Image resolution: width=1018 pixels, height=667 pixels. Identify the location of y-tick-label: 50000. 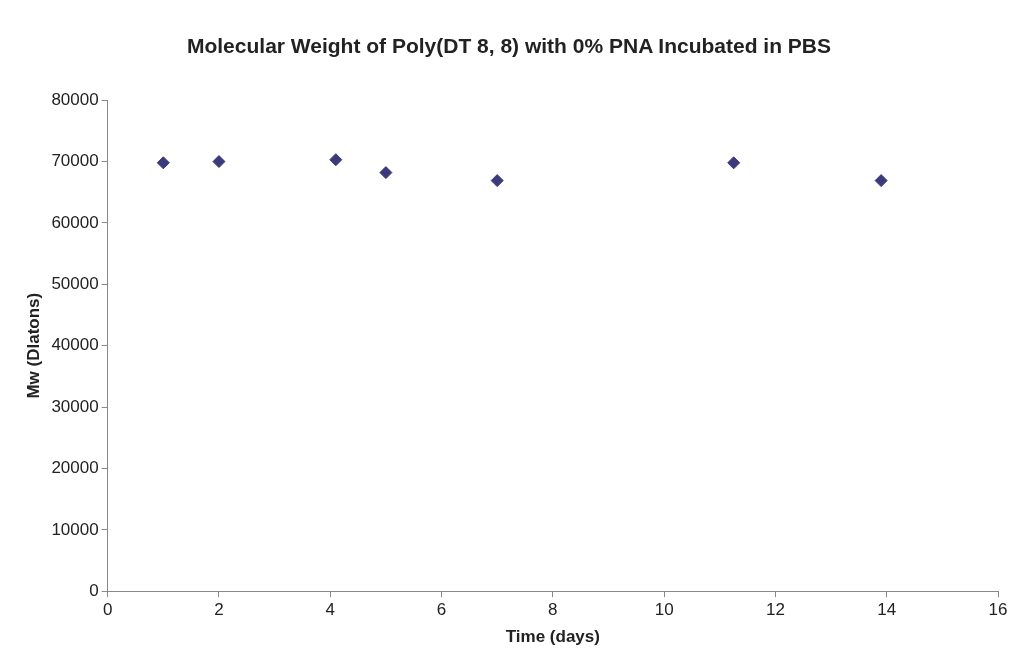
(75, 284).